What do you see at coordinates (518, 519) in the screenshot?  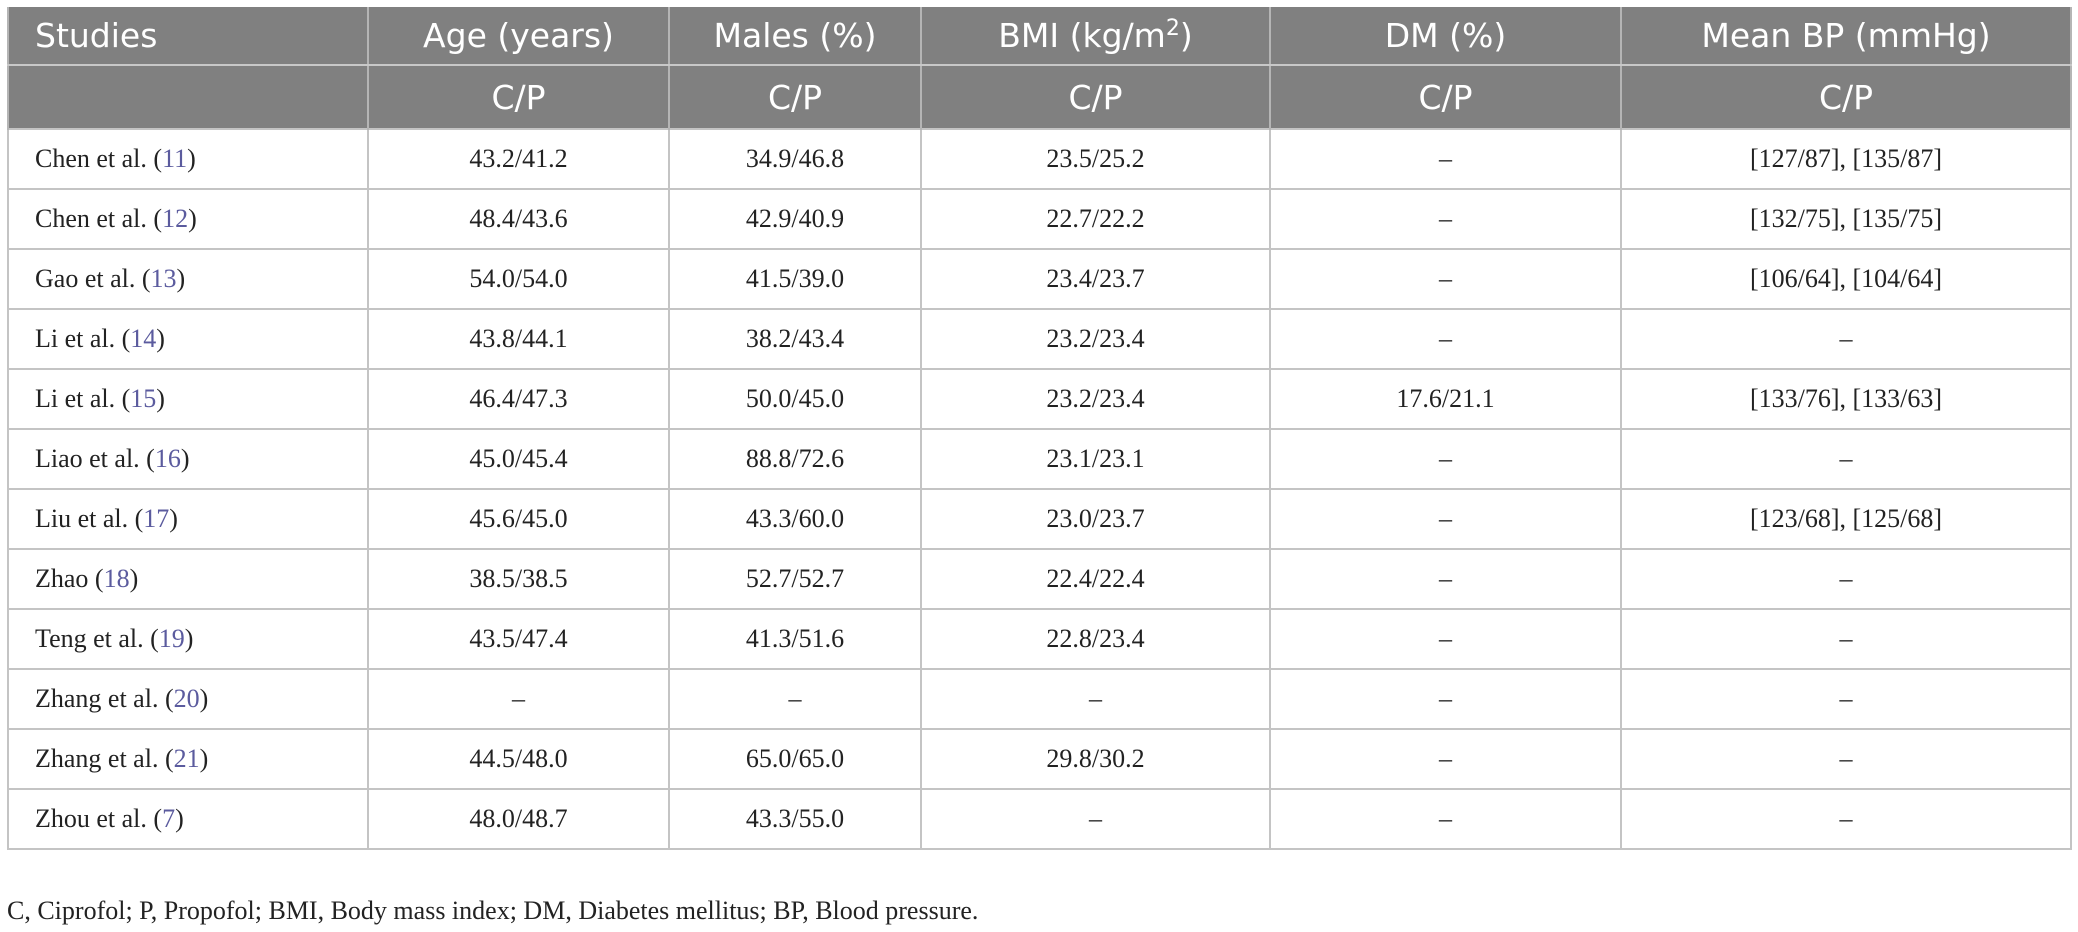 I see `data-cell: 45.6/45.0` at bounding box center [518, 519].